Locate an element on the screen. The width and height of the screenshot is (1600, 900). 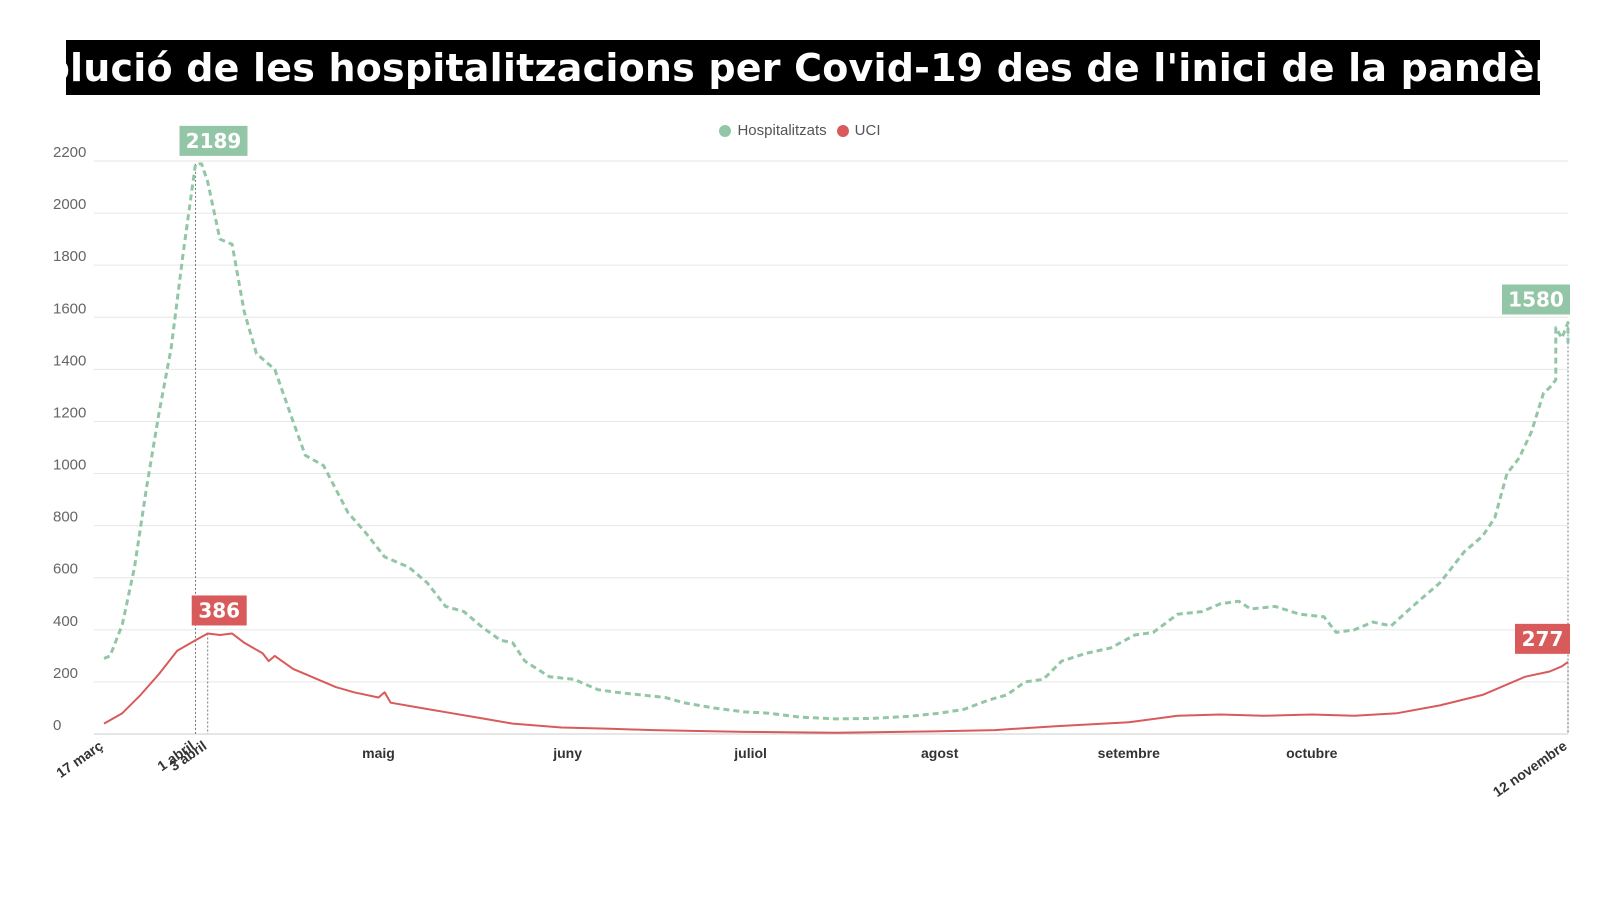
legend-label-hospitalitzats: Hospitalitzats is located at coordinates (782, 130).